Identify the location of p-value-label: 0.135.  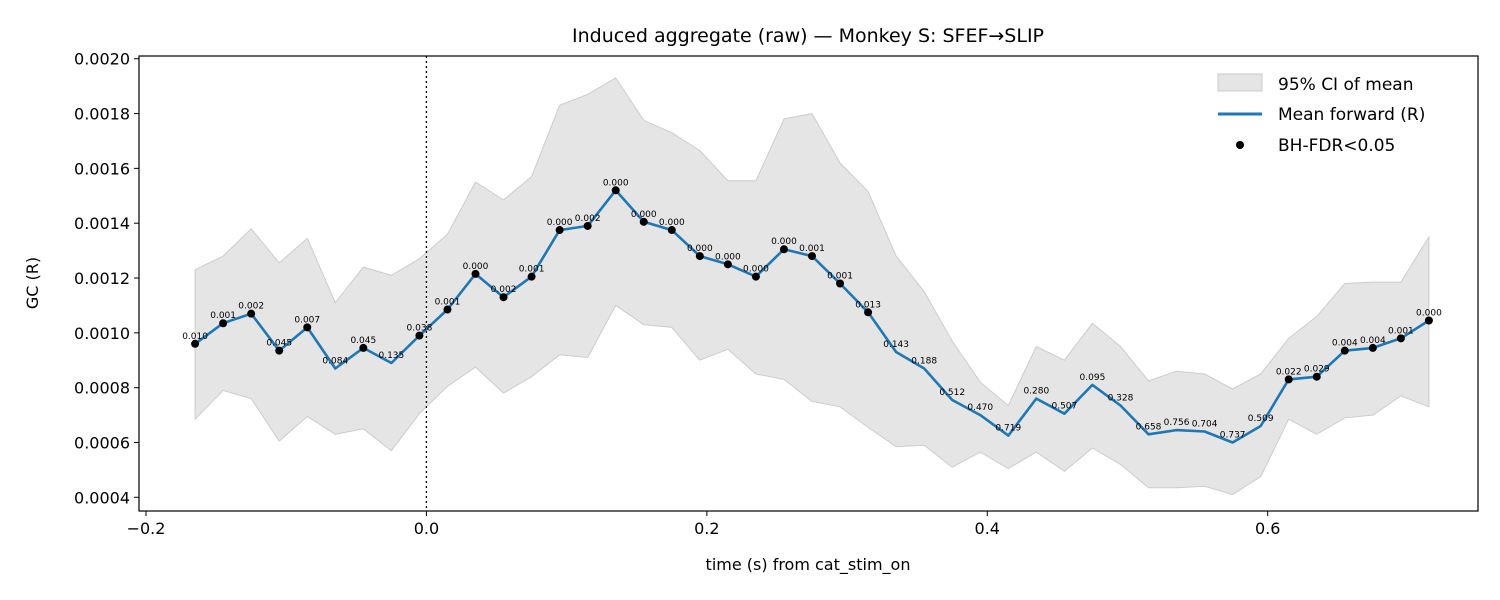
(391, 356).